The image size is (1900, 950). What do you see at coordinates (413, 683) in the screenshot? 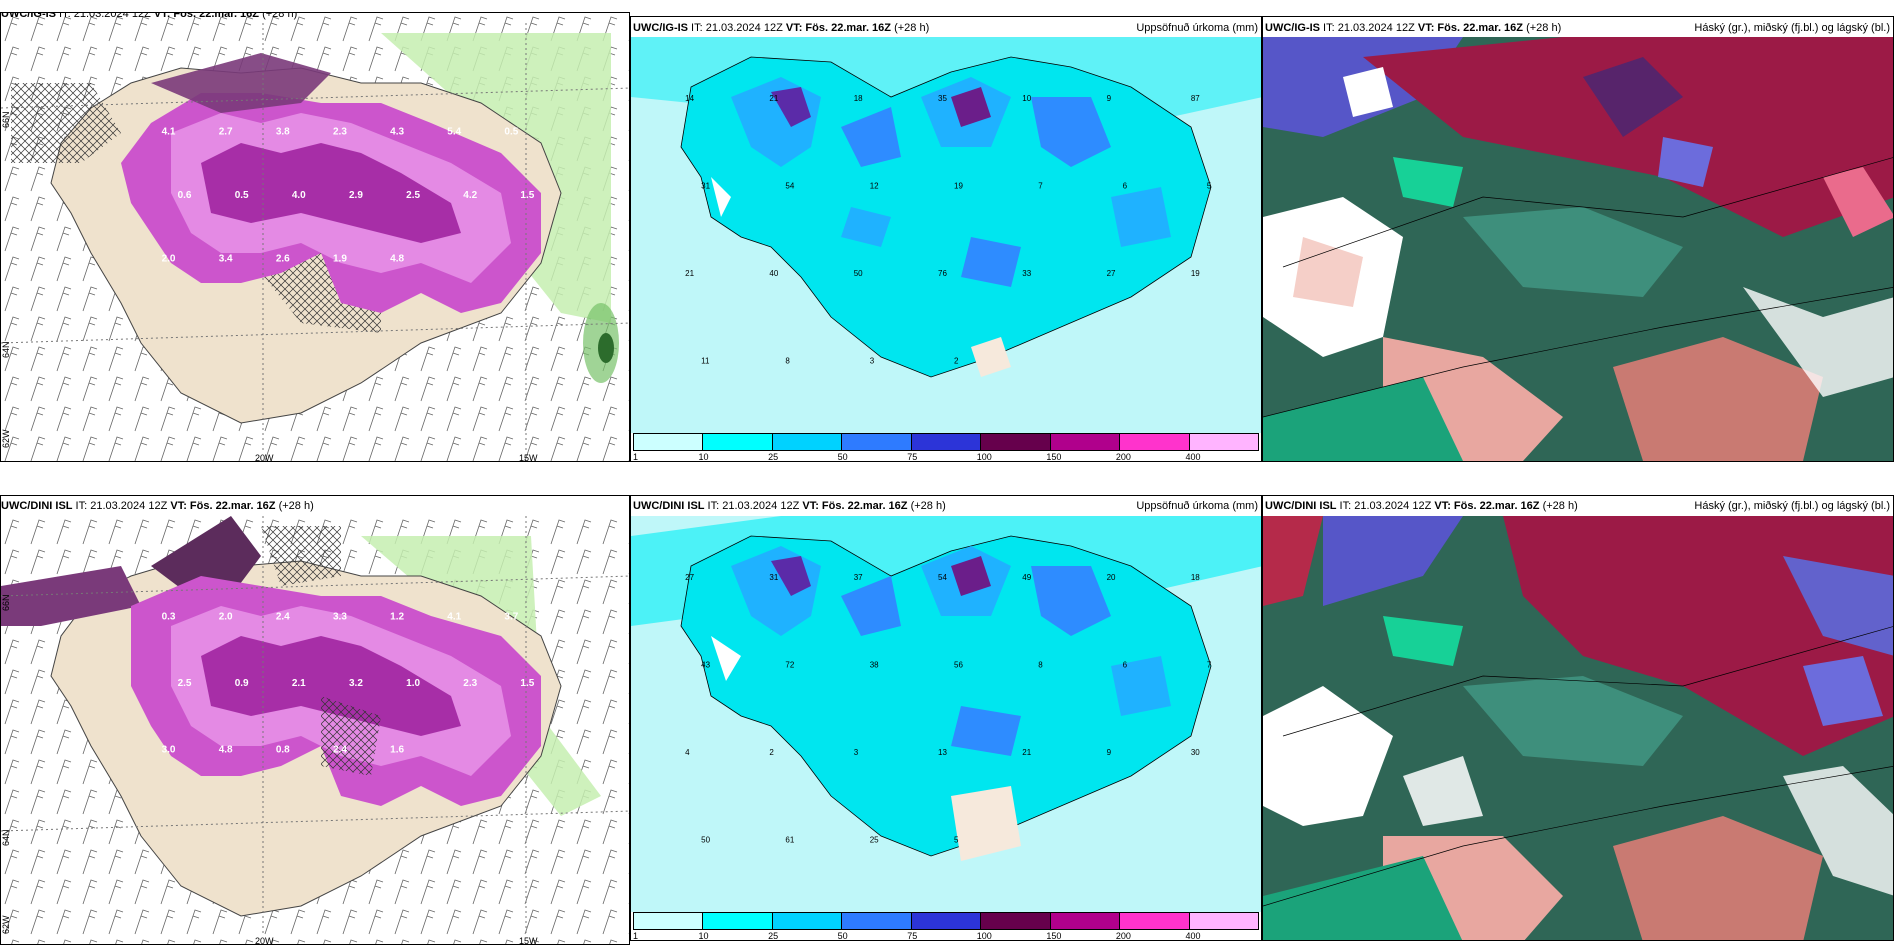
I see `value-label: 1.0` at bounding box center [413, 683].